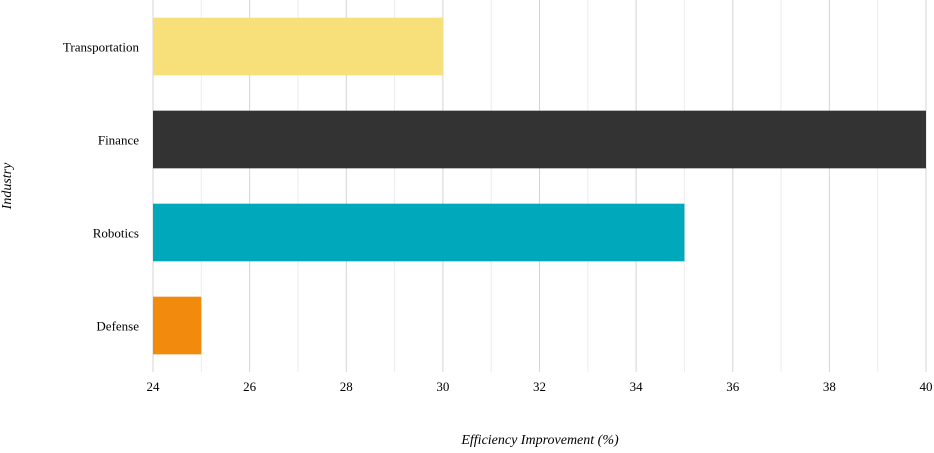 The image size is (934, 453). I want to click on x-tick-label: 24, so click(154, 386).